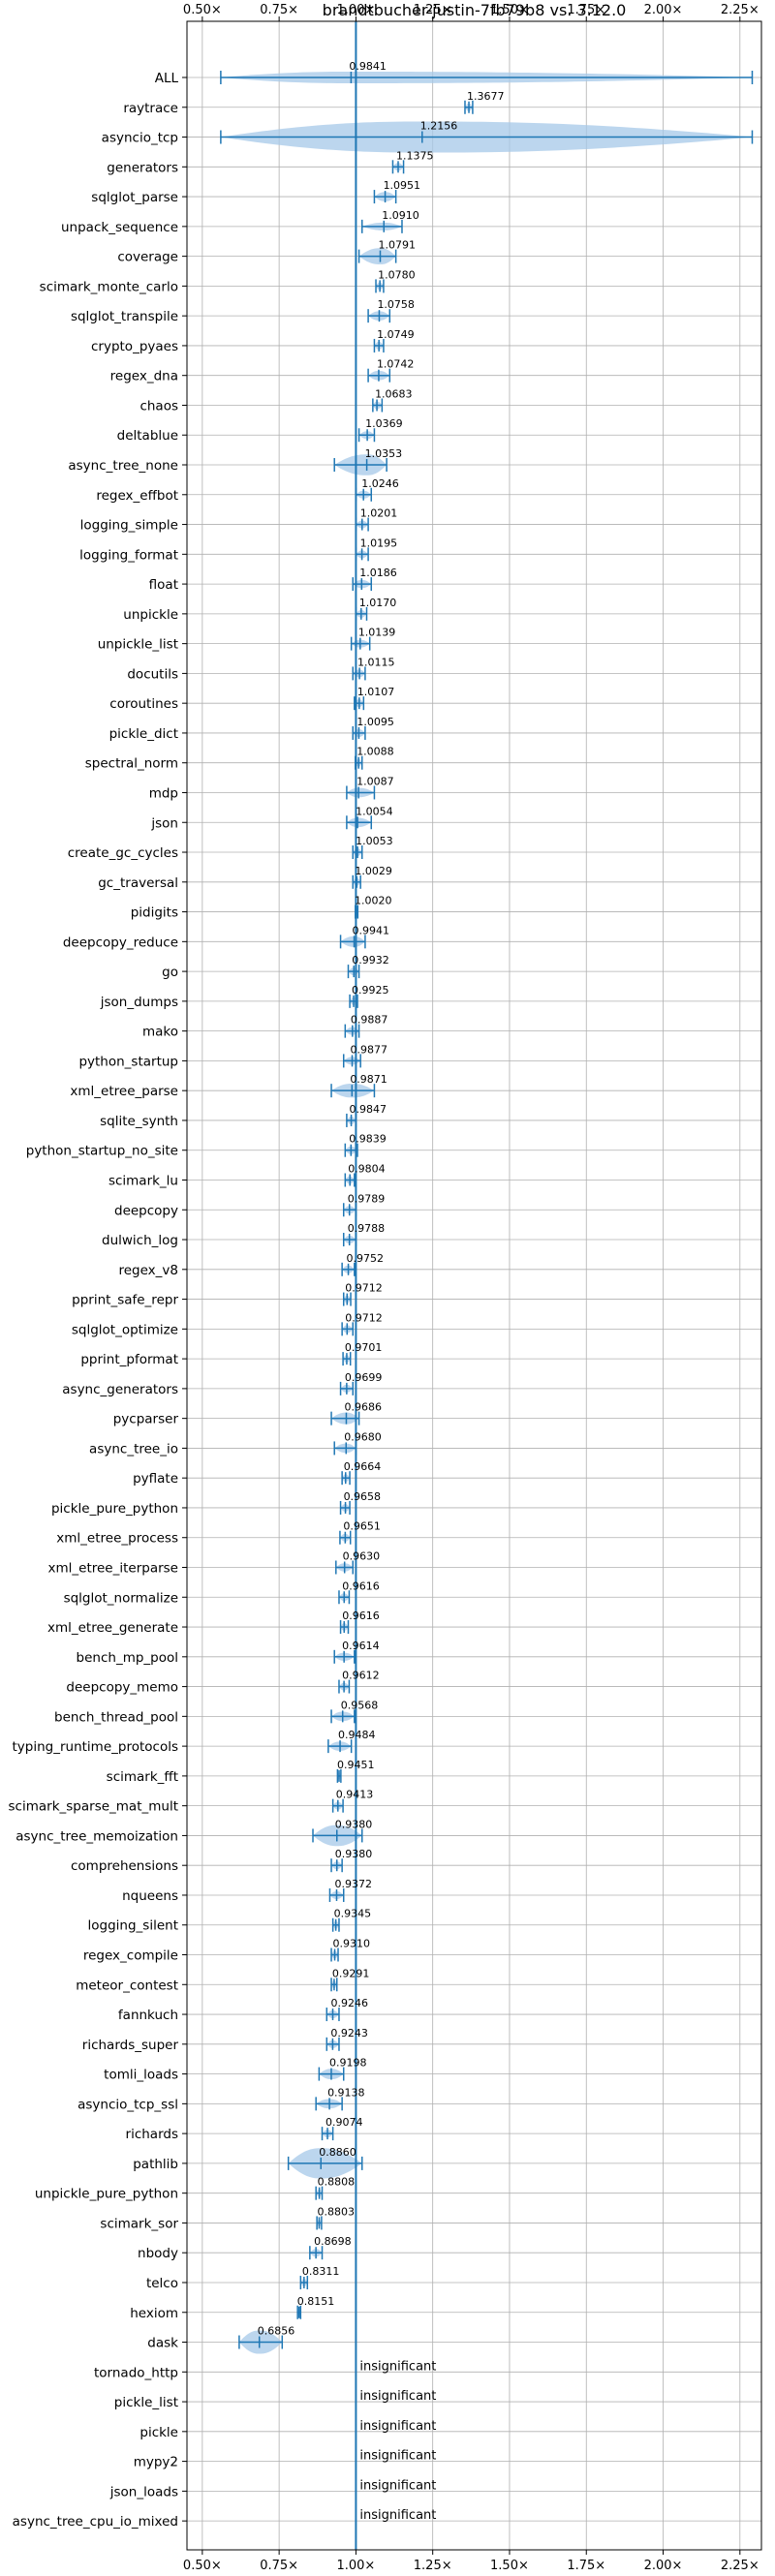 Image resolution: width=775 pixels, height=2576 pixels. What do you see at coordinates (155, 1479) in the screenshot?
I see `row-label-pyflate: pyflate` at bounding box center [155, 1479].